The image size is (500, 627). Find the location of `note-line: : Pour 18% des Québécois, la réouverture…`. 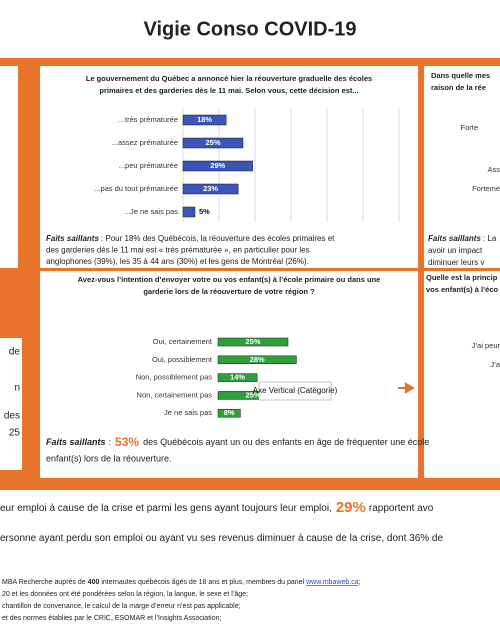

note-line: : Pour 18% des Québécois, la réouverture… is located at coordinates (218, 238).